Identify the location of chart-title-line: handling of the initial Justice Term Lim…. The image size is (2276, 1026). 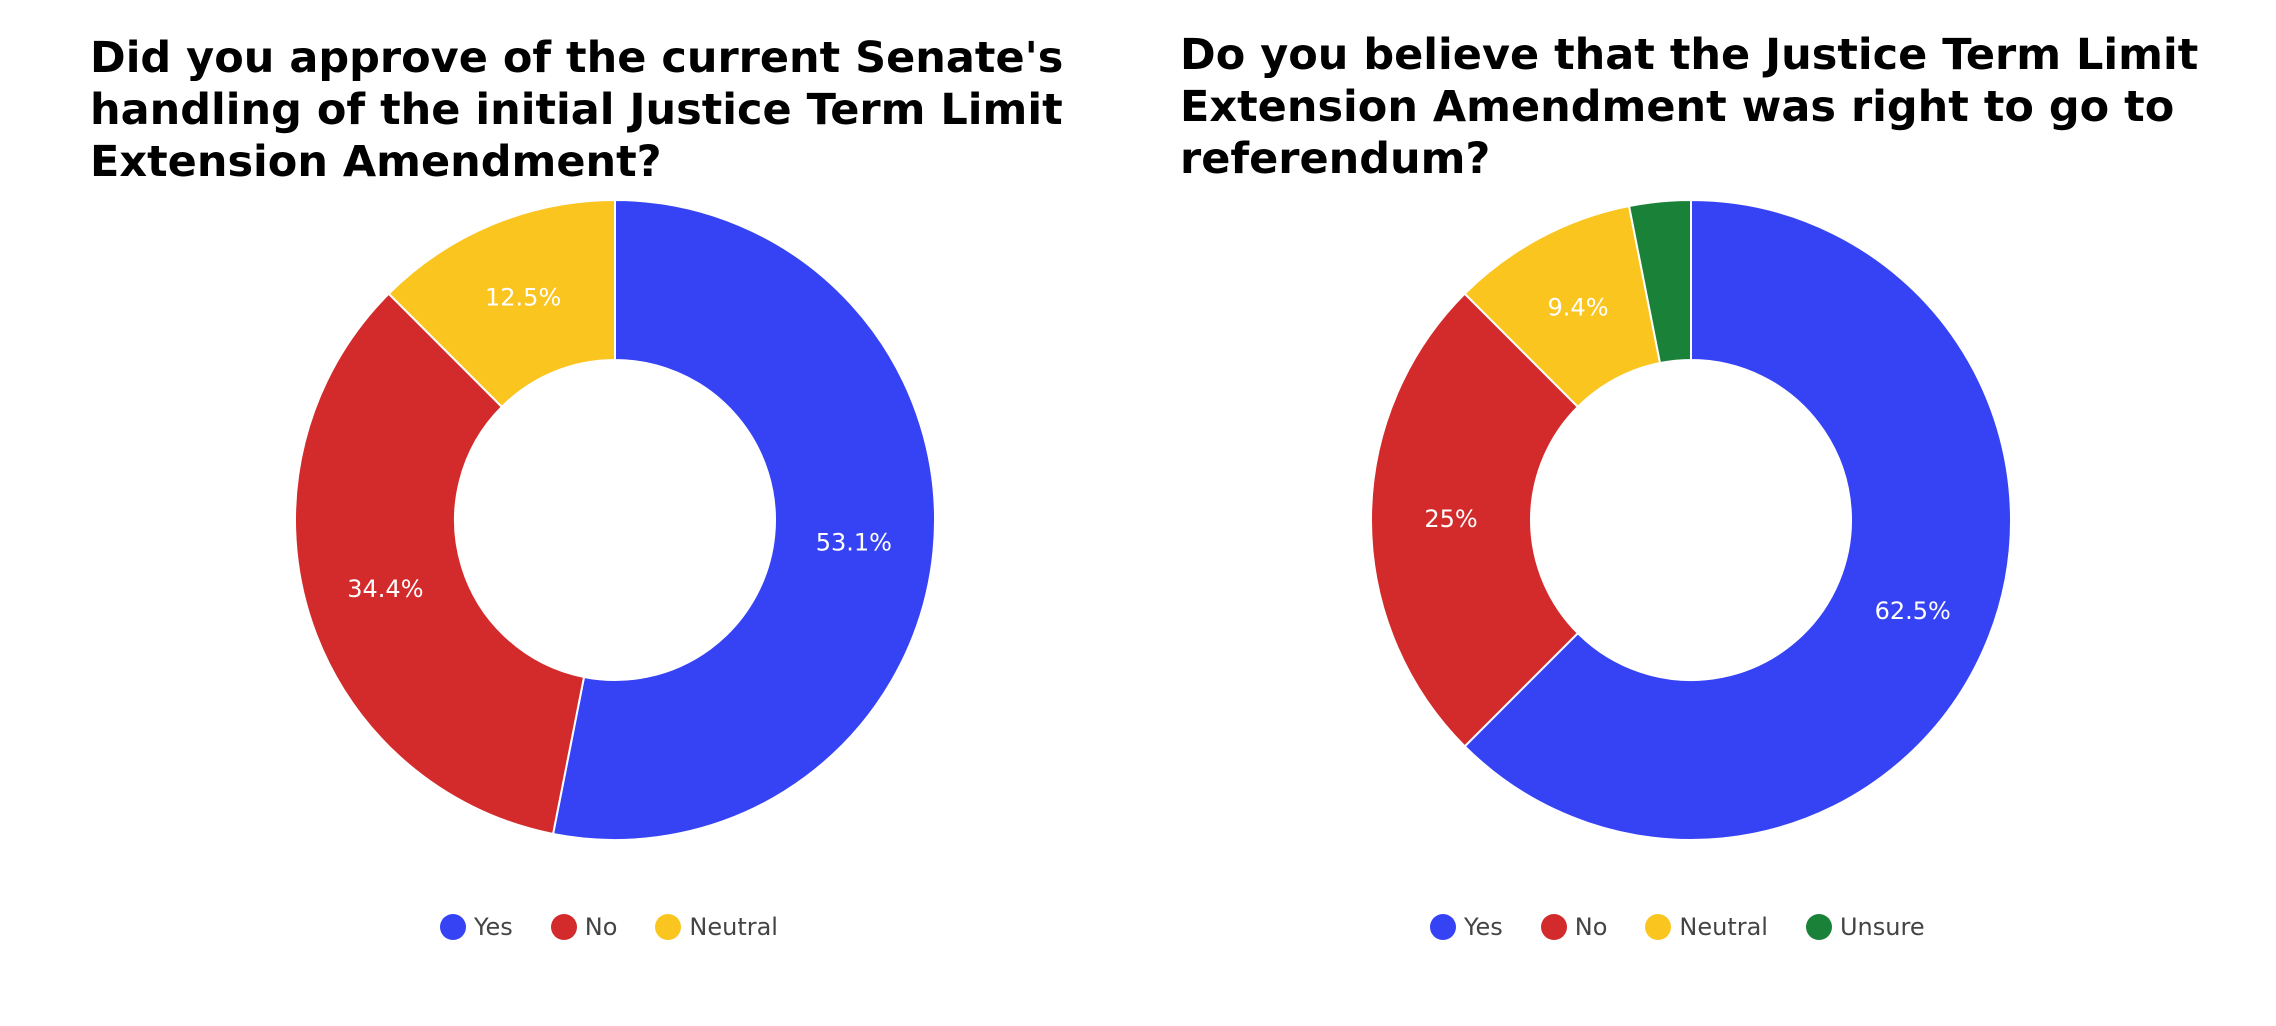
(576, 110).